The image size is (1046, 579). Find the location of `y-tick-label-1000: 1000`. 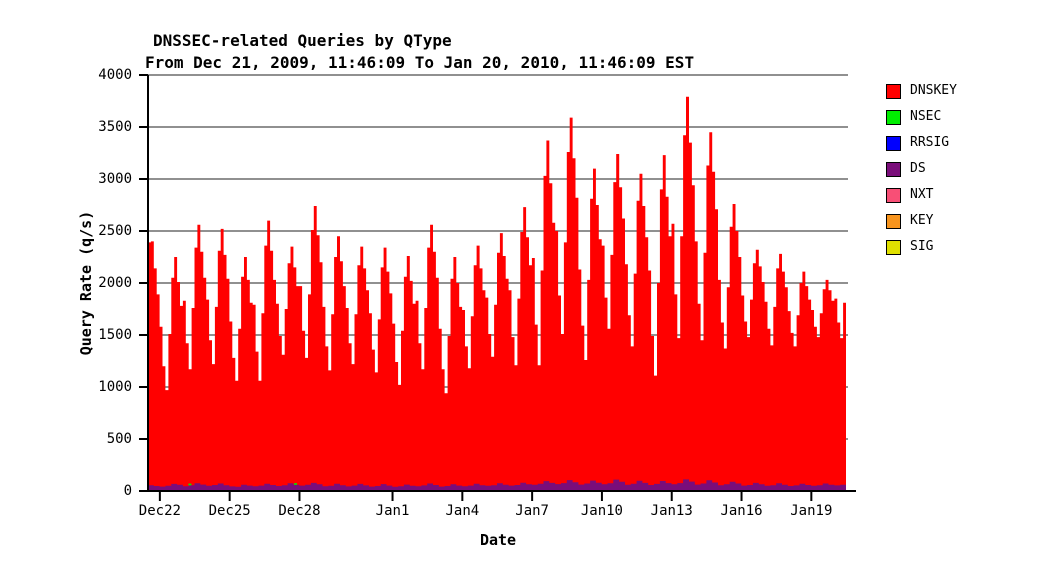

y-tick-label-1000: 1000 is located at coordinates (115, 387).